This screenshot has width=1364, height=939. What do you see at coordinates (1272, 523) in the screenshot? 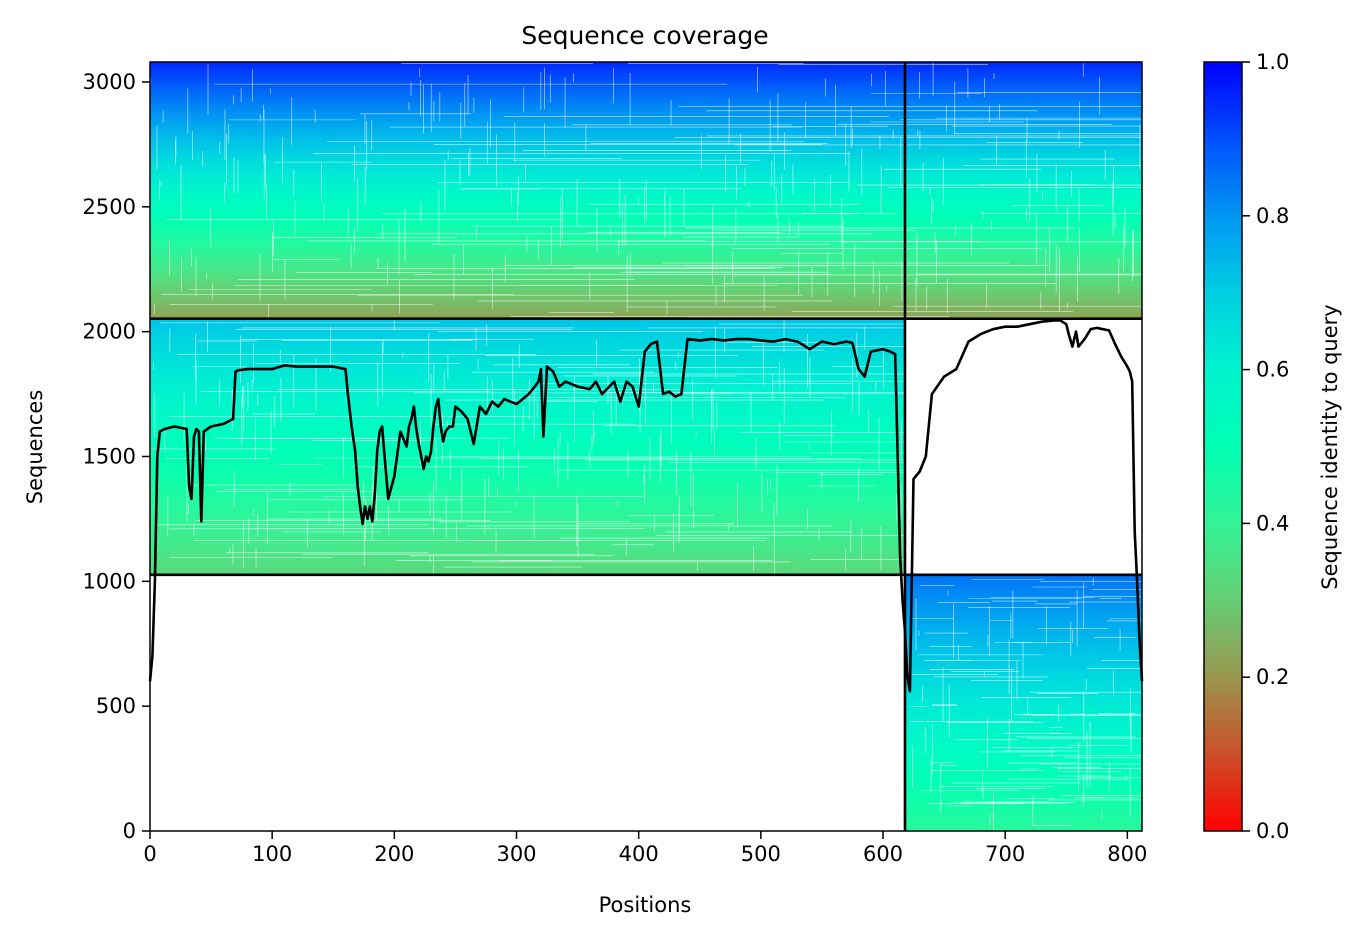
I see `colorbar-tick-label: 0.4` at bounding box center [1272, 523].